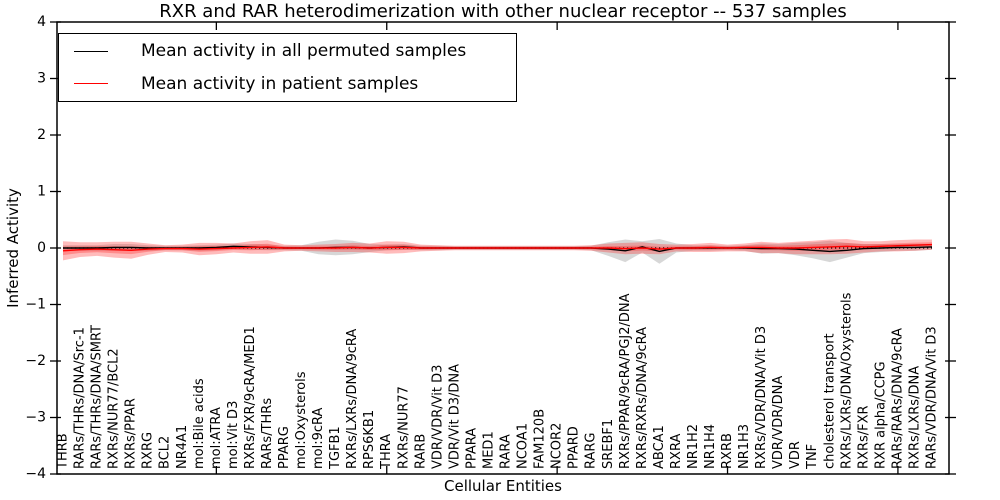 This screenshot has height=500, width=1000. I want to click on x-tick-label: ABCA1, so click(659, 447).